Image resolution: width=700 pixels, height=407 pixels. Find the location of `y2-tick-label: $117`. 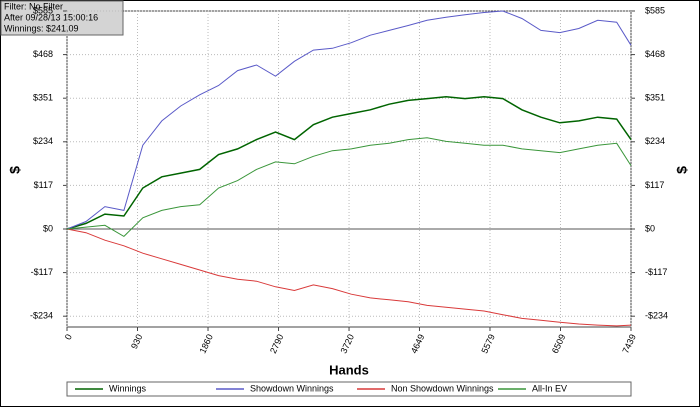

y2-tick-label: $117 is located at coordinates (654, 185).